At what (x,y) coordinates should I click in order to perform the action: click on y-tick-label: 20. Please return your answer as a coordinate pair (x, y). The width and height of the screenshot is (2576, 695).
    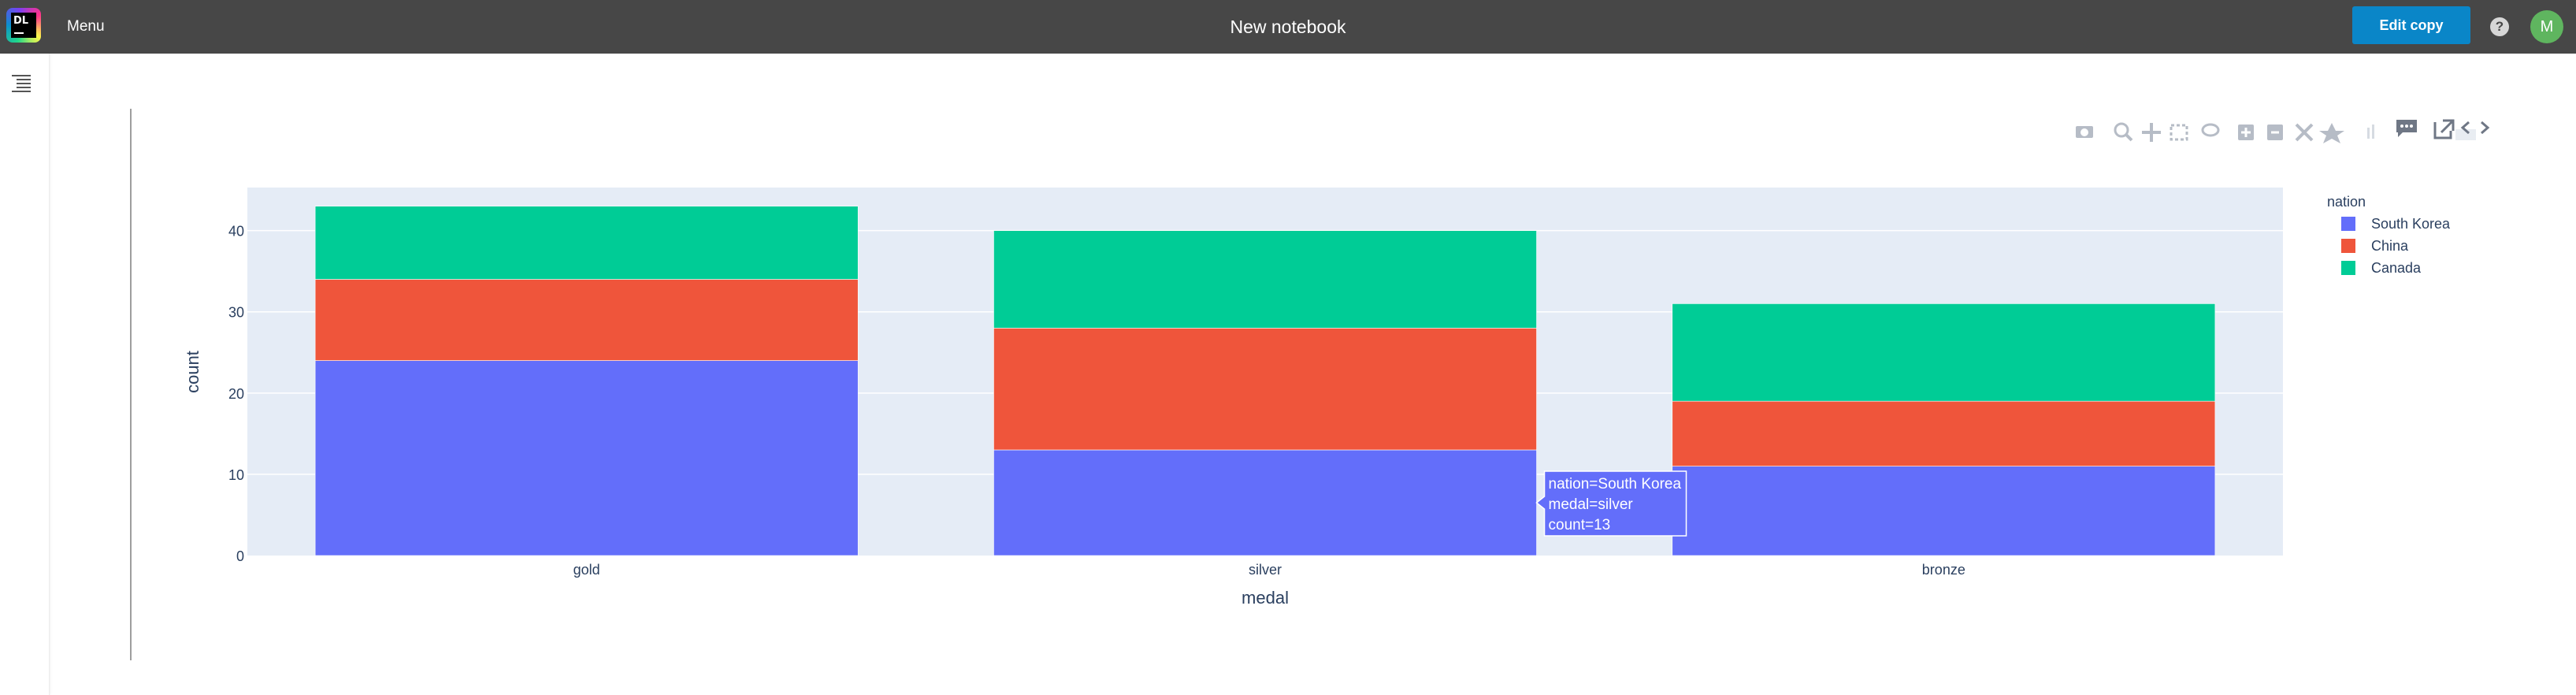
    Looking at the image, I should click on (236, 394).